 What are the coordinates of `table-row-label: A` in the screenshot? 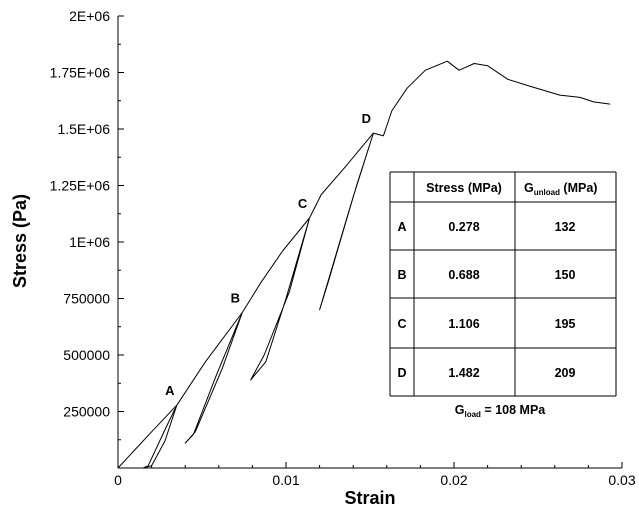 It's located at (401, 227).